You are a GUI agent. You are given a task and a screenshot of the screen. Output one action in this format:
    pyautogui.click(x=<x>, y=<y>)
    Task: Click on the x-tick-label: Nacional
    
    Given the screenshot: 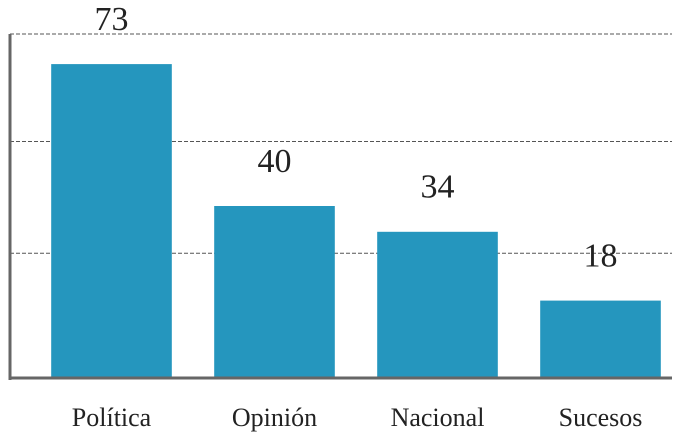 What is the action you would take?
    pyautogui.click(x=438, y=417)
    